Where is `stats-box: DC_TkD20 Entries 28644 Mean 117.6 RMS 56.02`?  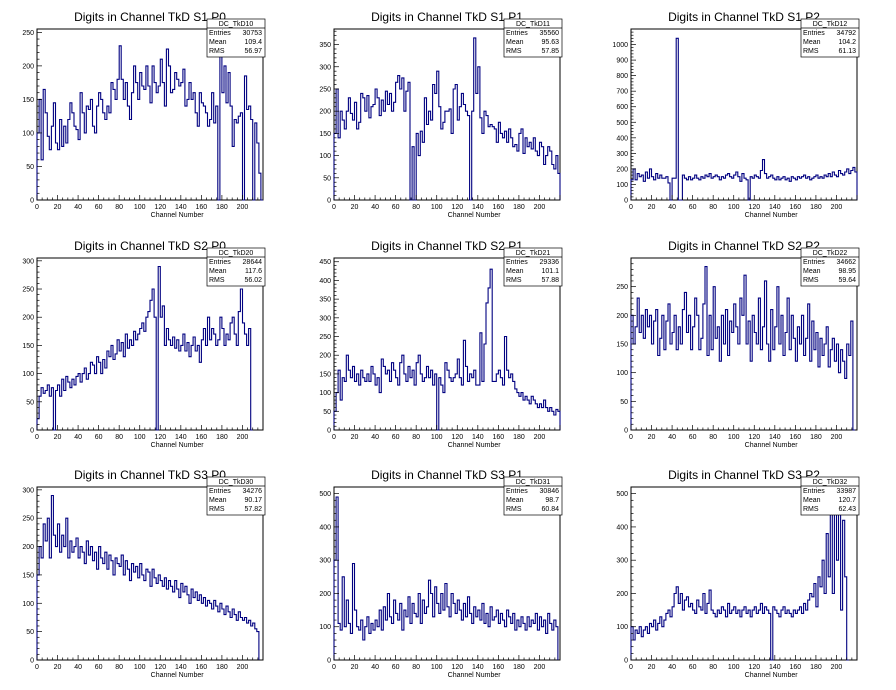 stats-box: DC_TkD20 Entries 28644 Mean 117.6 RMS 56.02 is located at coordinates (236, 267).